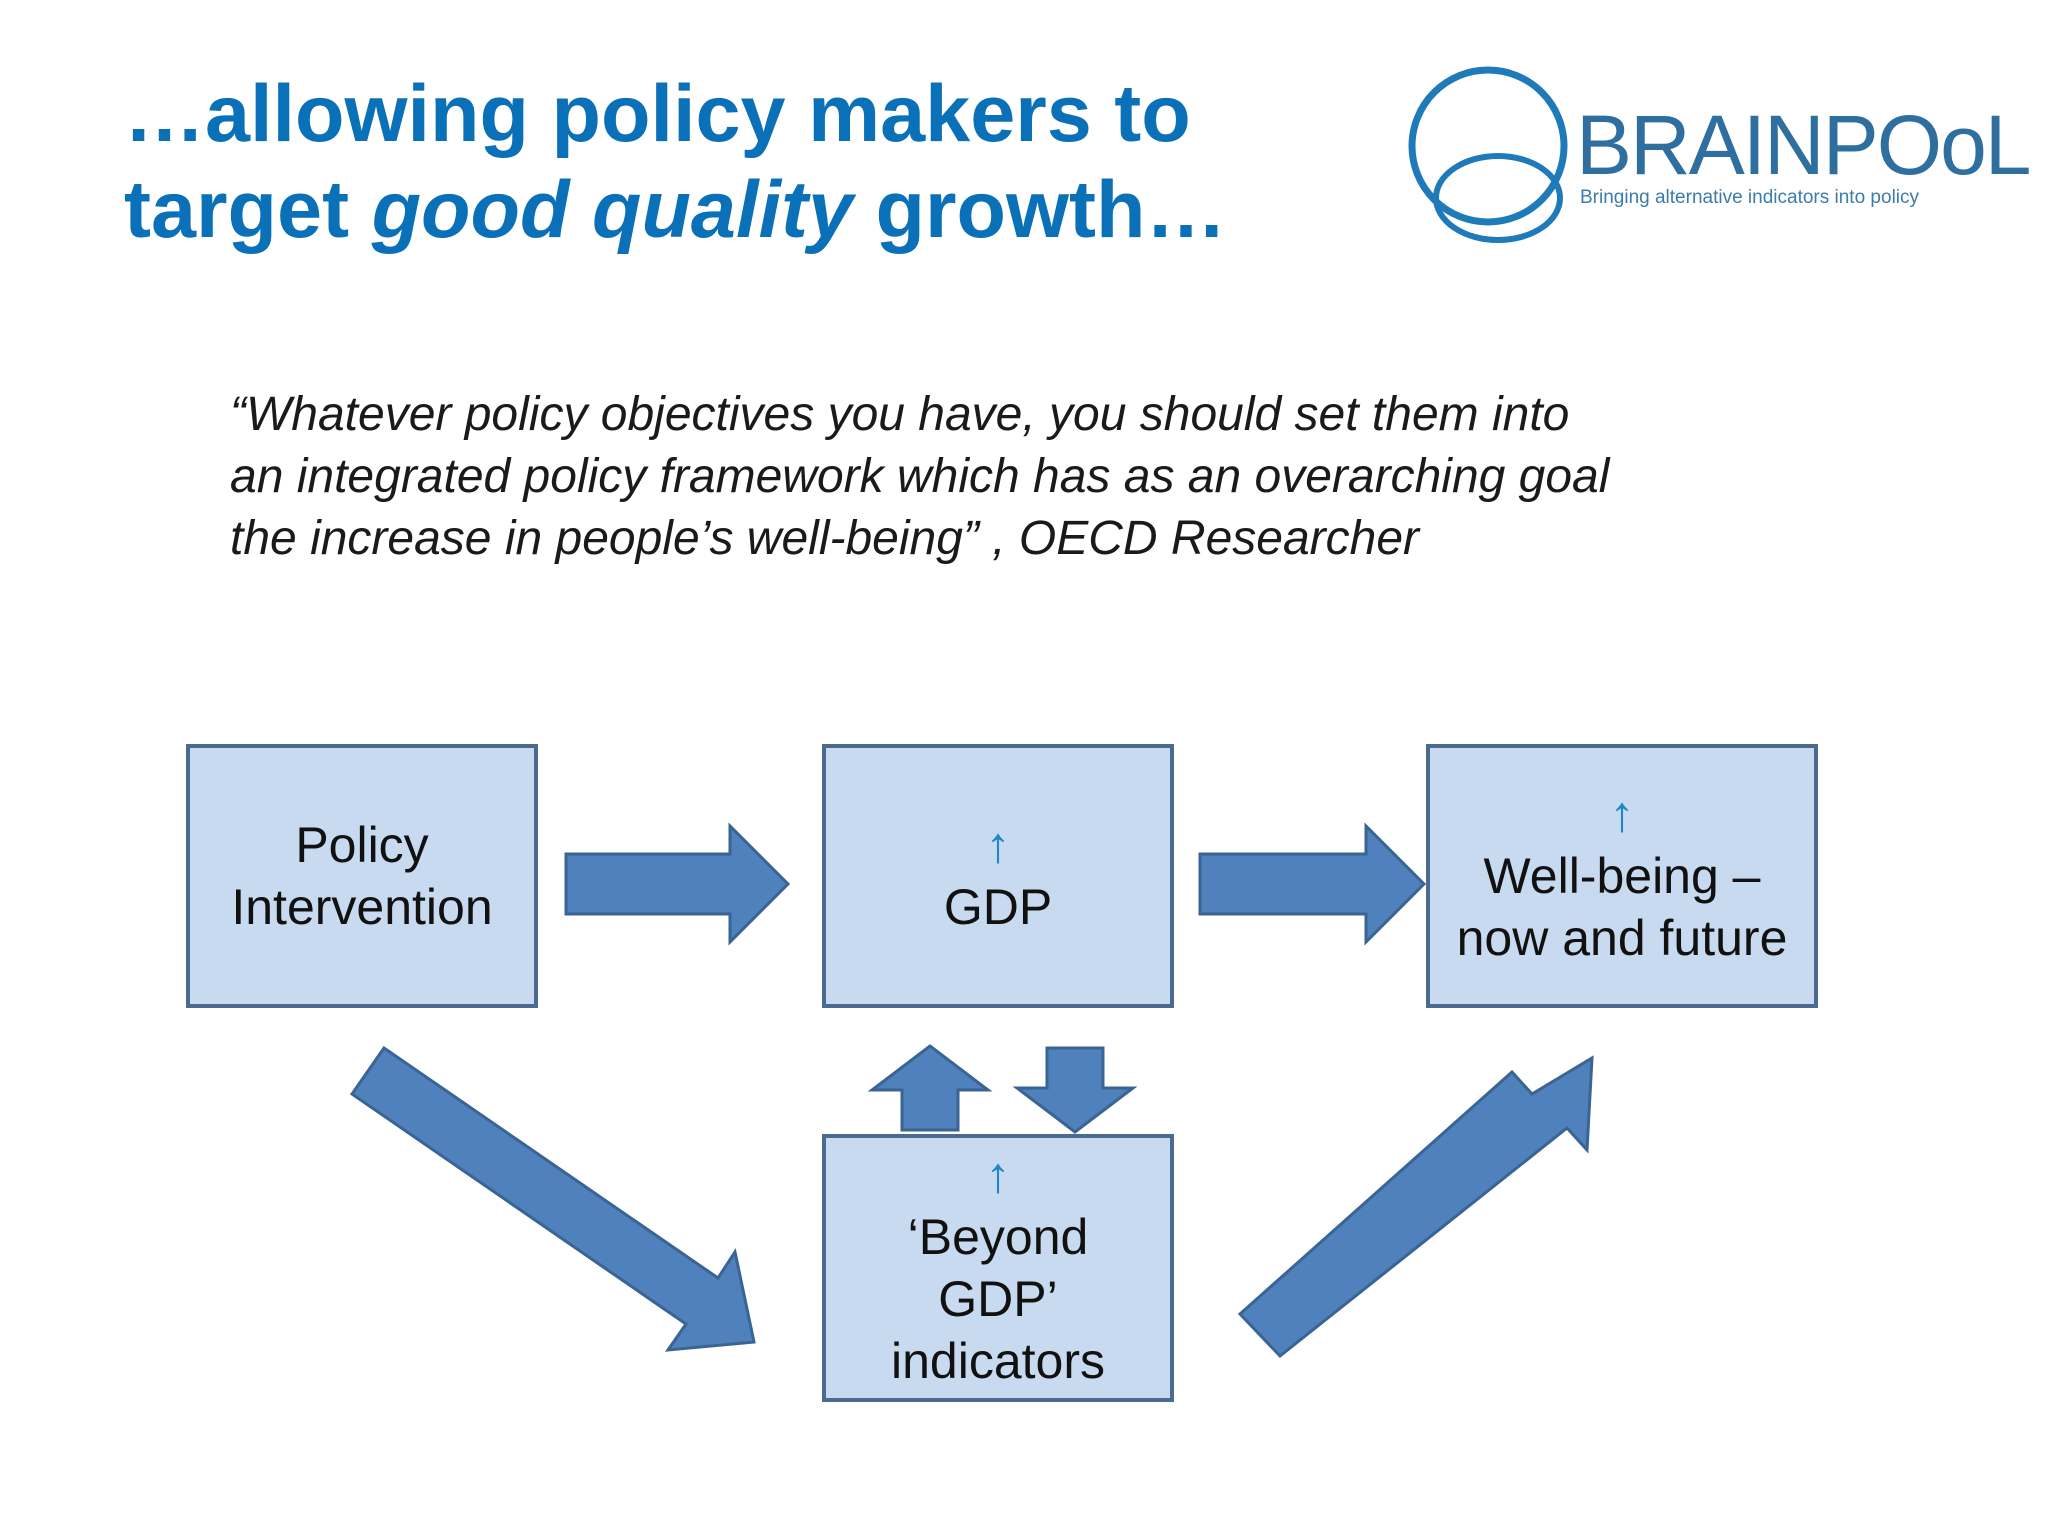  What do you see at coordinates (1804, 145) in the screenshot?
I see `logo-name: BRAINPOoL` at bounding box center [1804, 145].